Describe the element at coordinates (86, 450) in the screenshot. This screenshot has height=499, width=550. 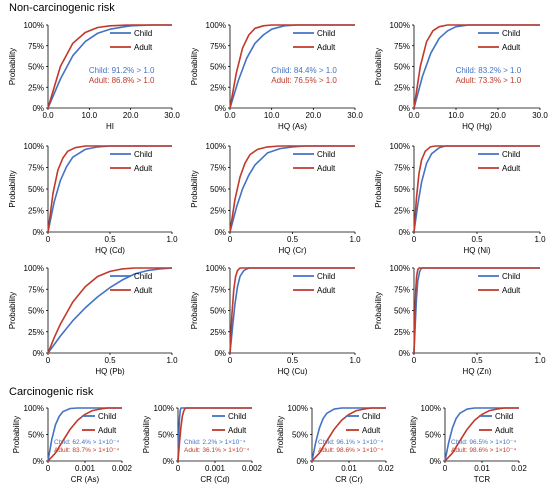
I see `annotation-adult: Adult: 83.7% > 1×10⁻⁴` at that location.